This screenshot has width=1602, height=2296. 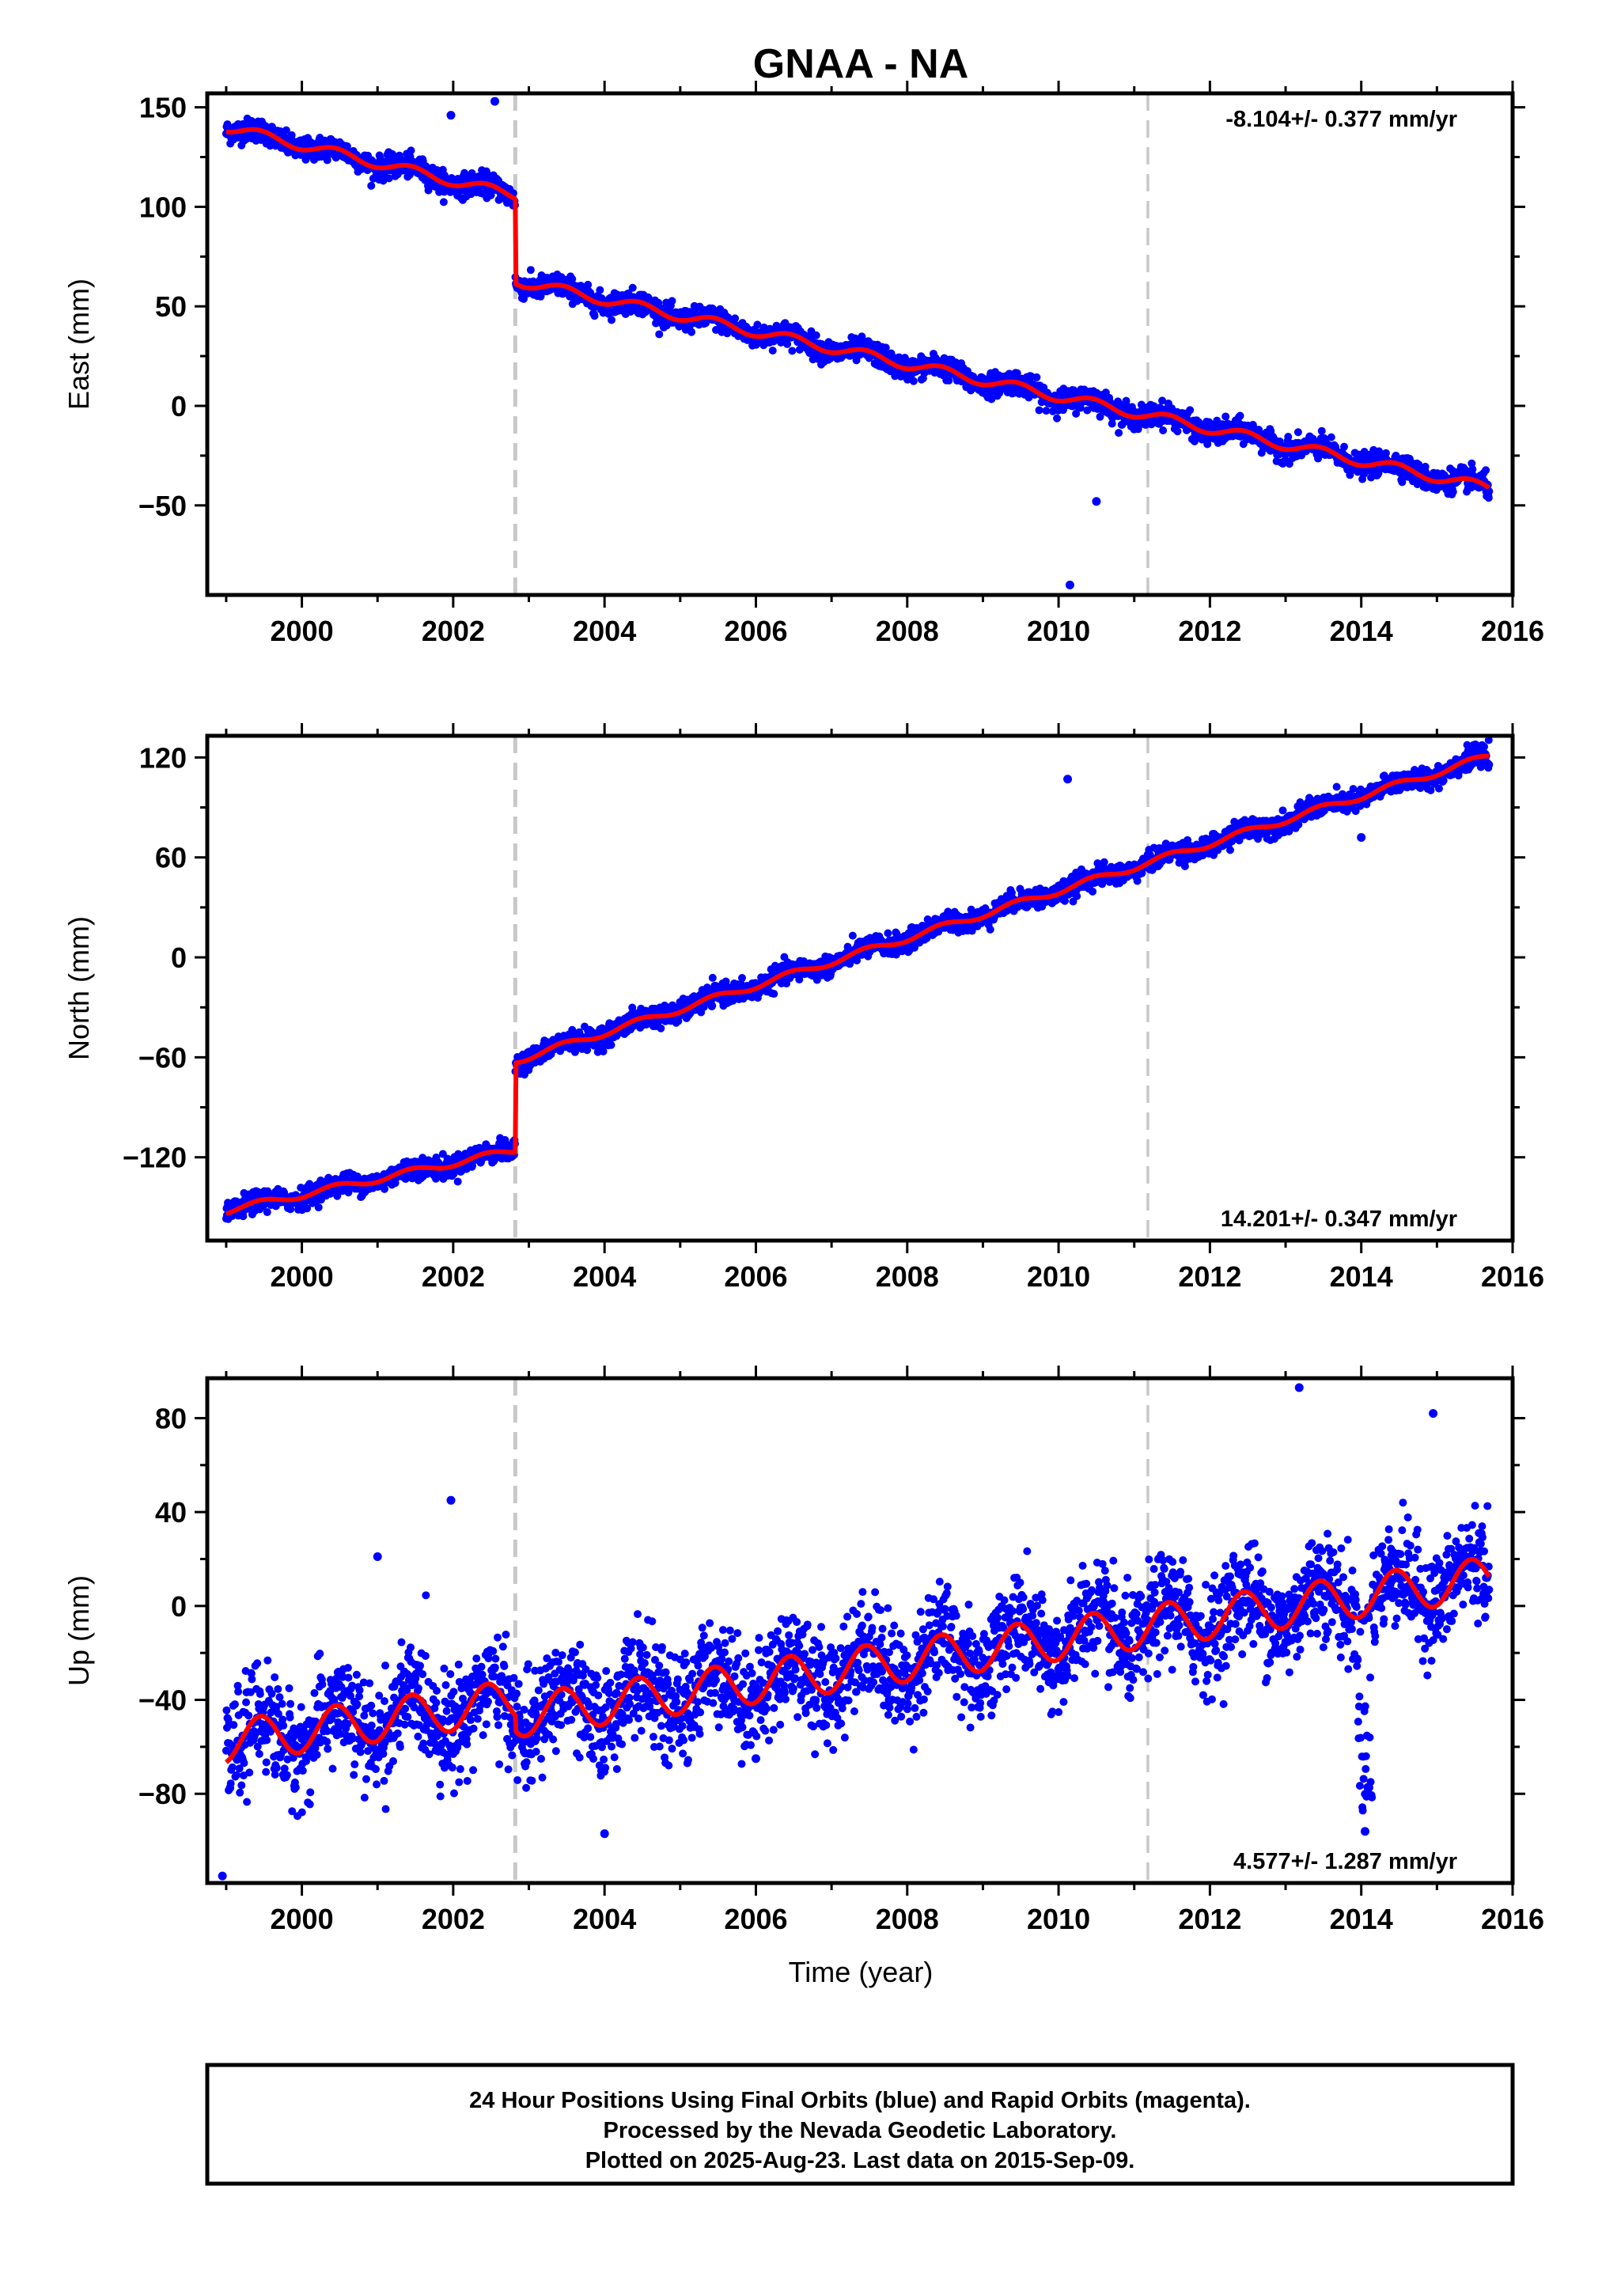 What do you see at coordinates (907, 631) in the screenshot?
I see `x-tick-label: 2008` at bounding box center [907, 631].